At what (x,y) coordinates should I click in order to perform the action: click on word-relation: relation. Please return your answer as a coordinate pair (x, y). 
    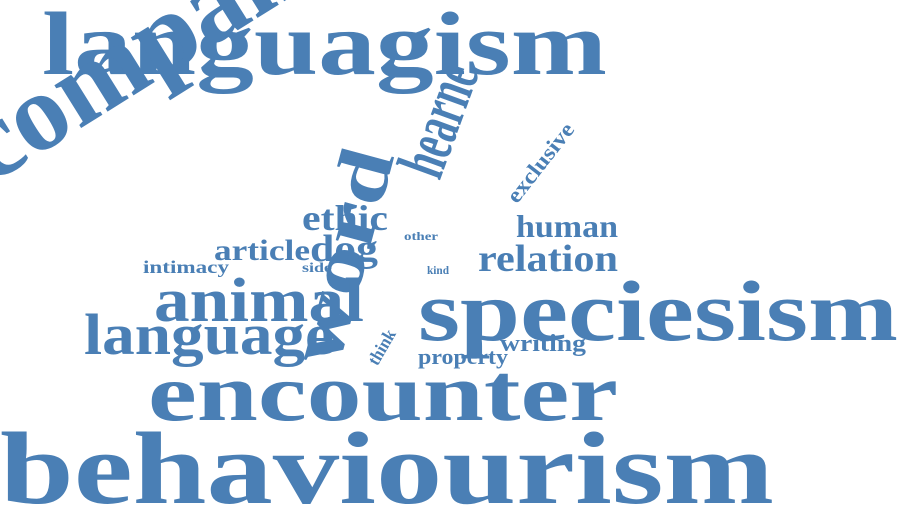
    Looking at the image, I should click on (548, 259).